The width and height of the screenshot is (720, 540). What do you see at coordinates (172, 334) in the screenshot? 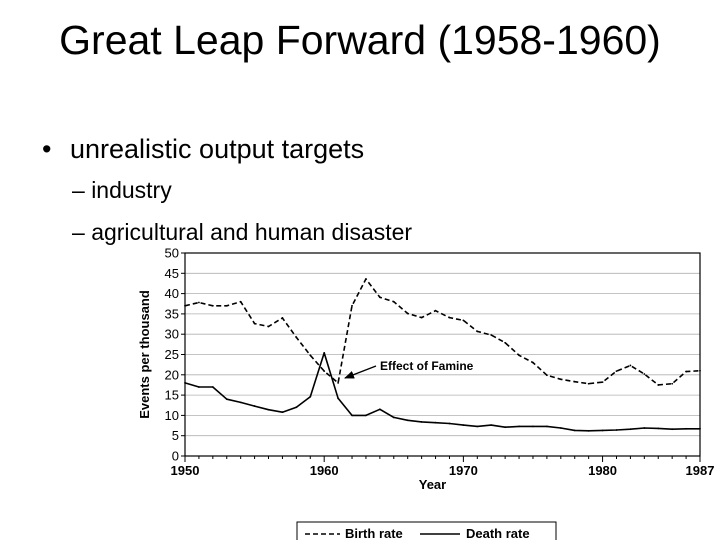
I see `y-tick-label: 30` at bounding box center [172, 334].